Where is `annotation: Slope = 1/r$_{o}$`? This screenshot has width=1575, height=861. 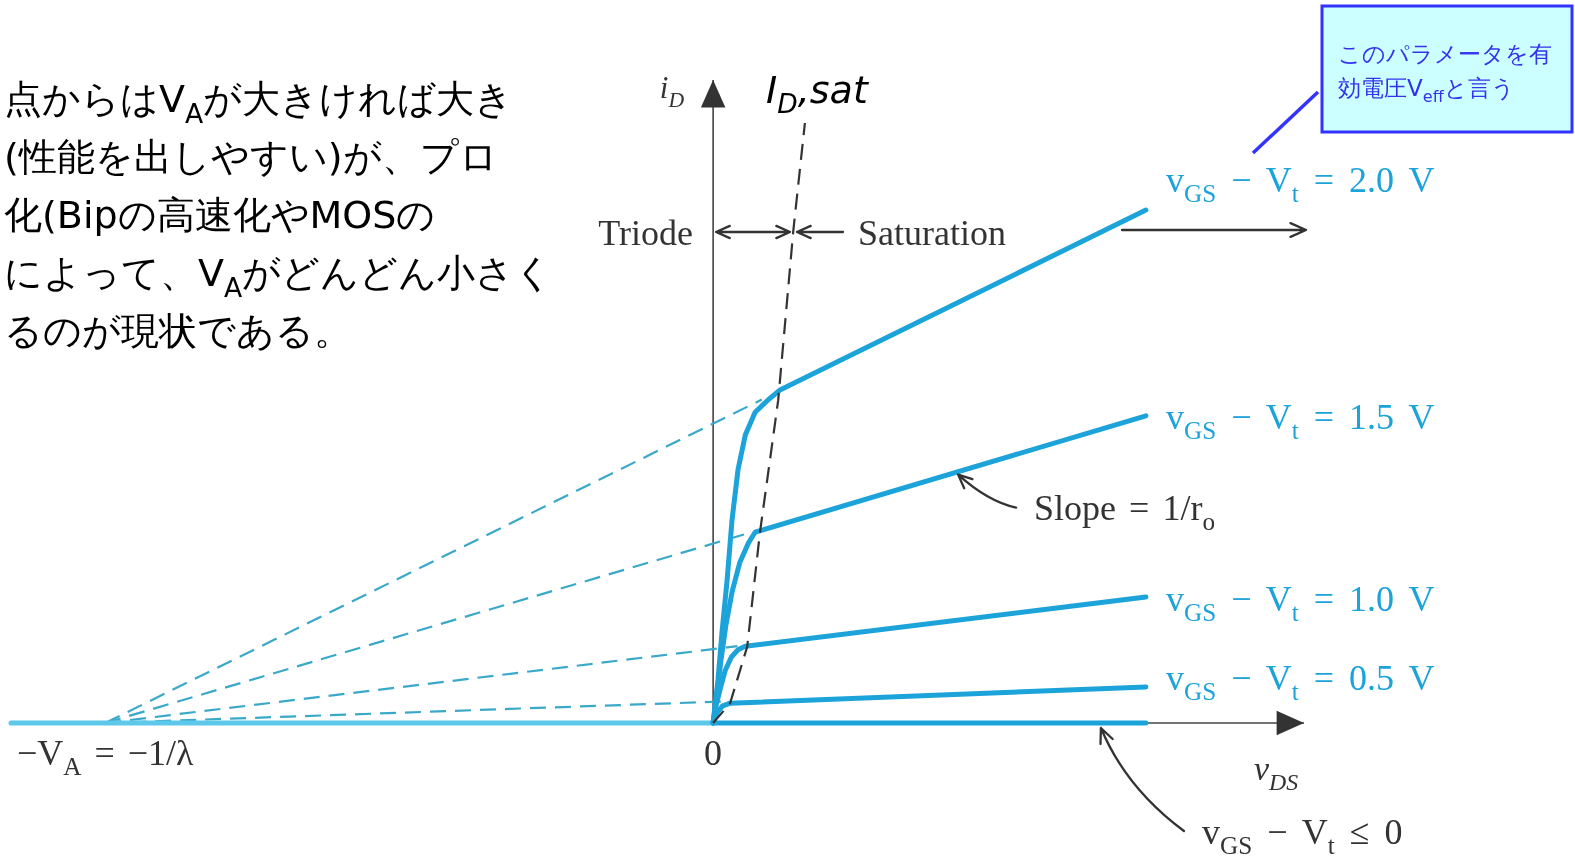 annotation: Slope = 1/r$_{o}$ is located at coordinates (1124, 511).